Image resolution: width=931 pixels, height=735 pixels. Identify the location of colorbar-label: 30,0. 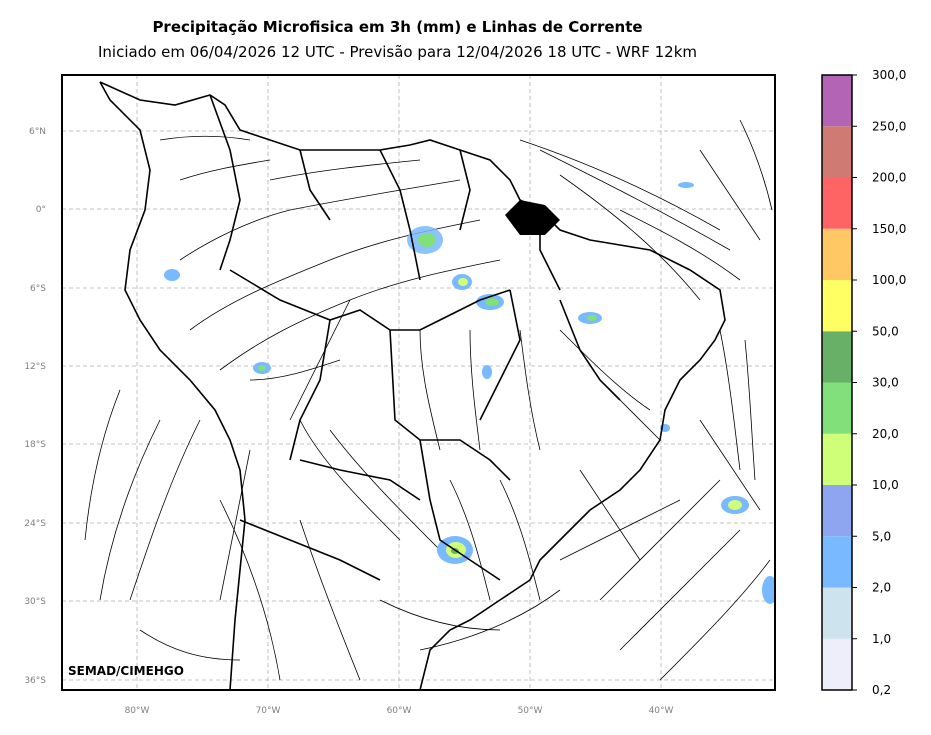
(885, 383).